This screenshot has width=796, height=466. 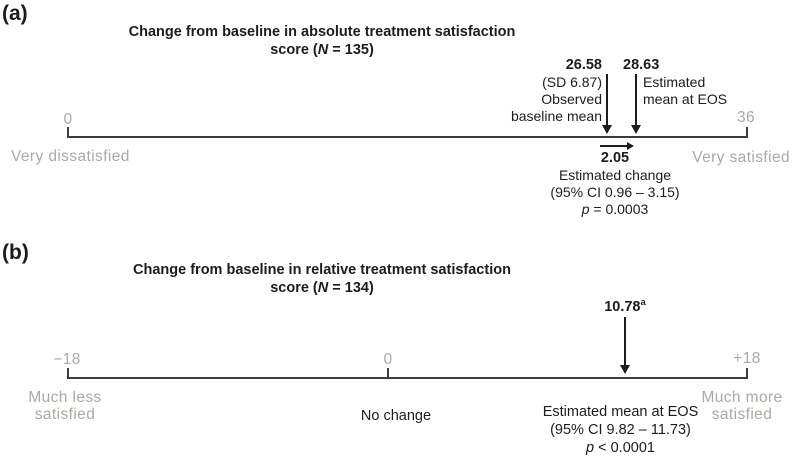 What do you see at coordinates (747, 358) in the screenshot?
I see `panel-b-axis-max-label: +18` at bounding box center [747, 358].